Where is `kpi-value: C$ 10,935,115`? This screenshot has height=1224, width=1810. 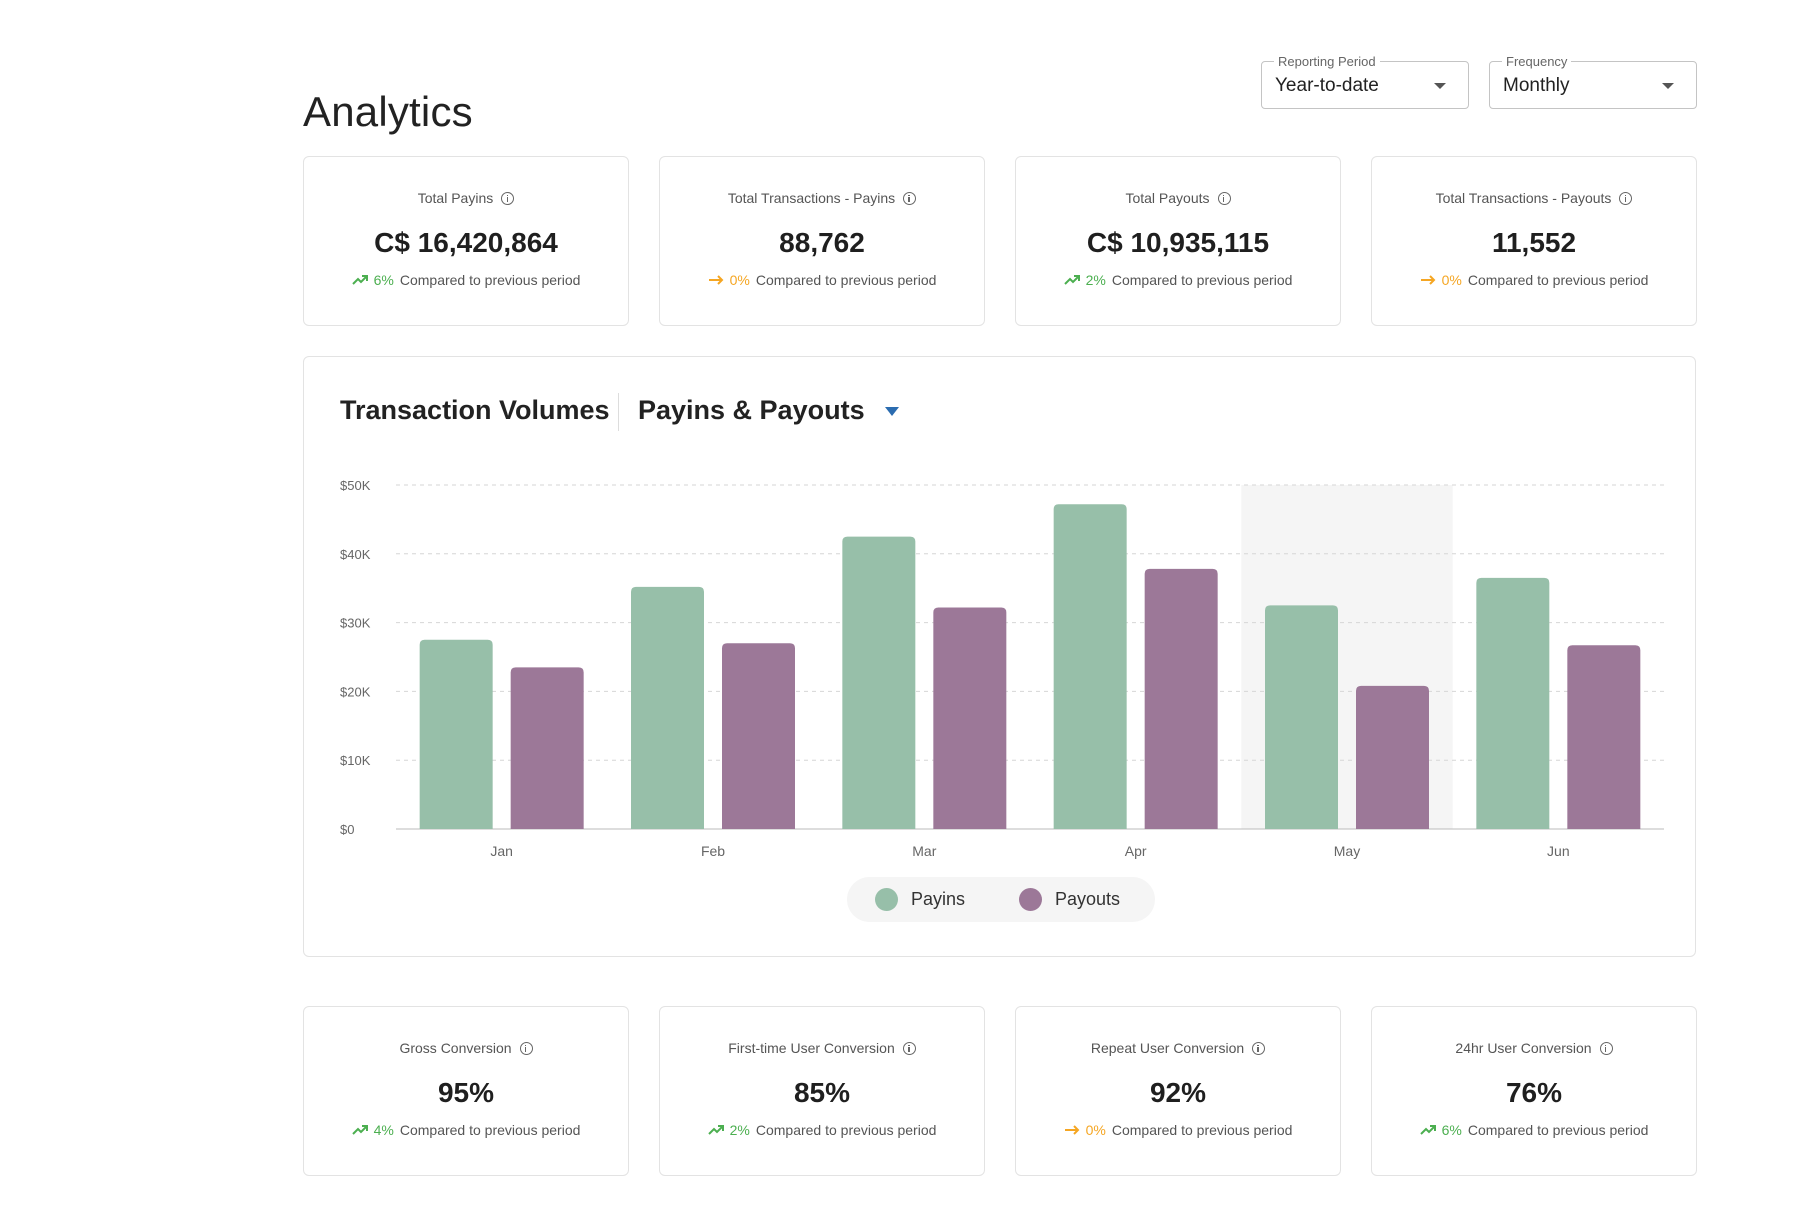 kpi-value: C$ 10,935,115 is located at coordinates (1178, 242).